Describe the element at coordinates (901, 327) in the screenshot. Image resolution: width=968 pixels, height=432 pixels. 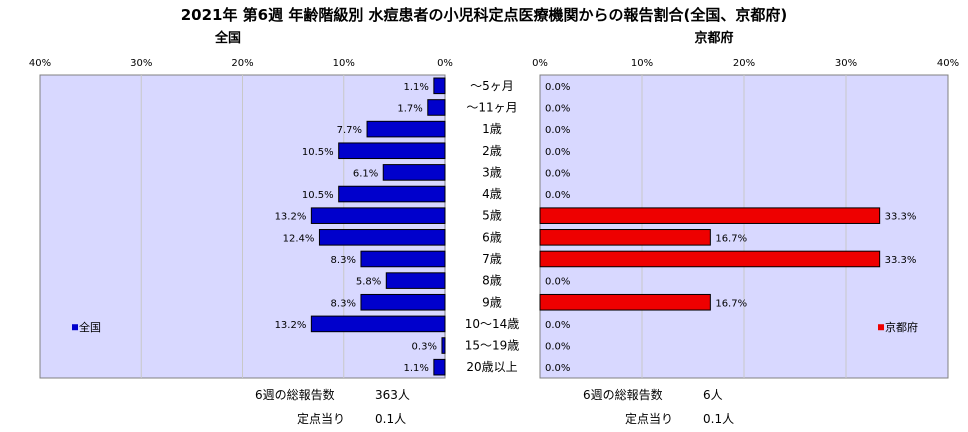
I see `kyoto-legend-label: 京都府` at that location.